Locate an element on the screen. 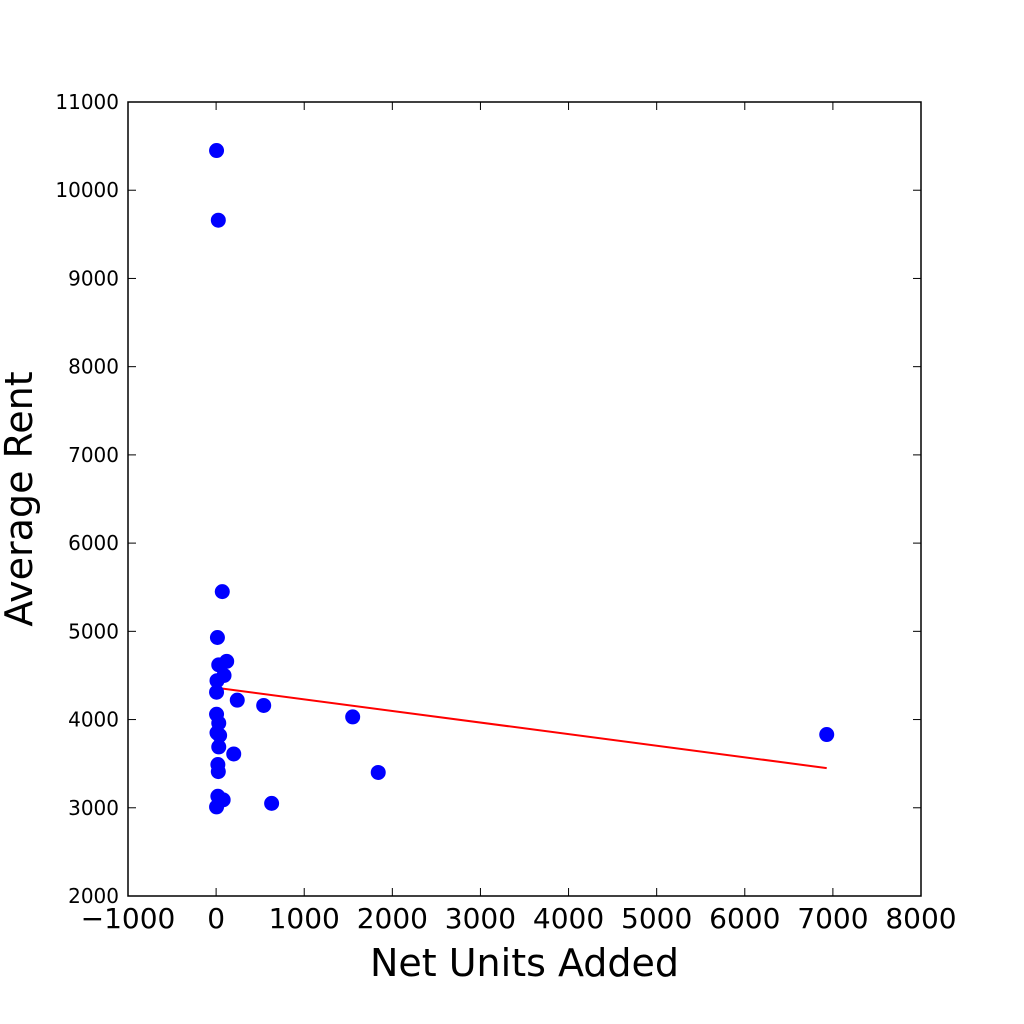 This screenshot has height=1024, width=1024. x-tick-label: 3000 is located at coordinates (480, 918).